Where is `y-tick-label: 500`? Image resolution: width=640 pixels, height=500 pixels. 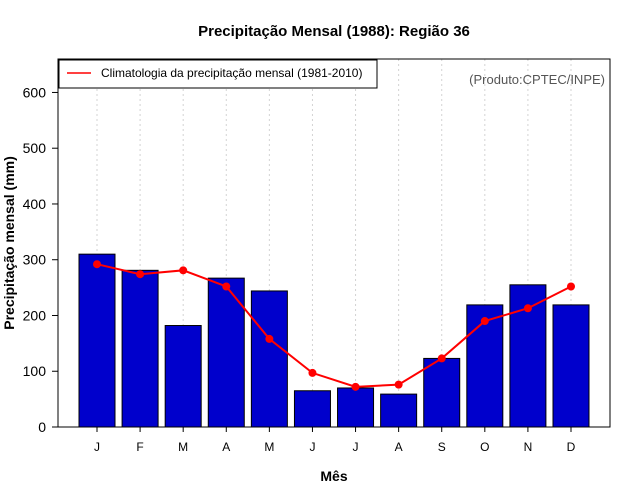 y-tick-label: 500 is located at coordinates (35, 148).